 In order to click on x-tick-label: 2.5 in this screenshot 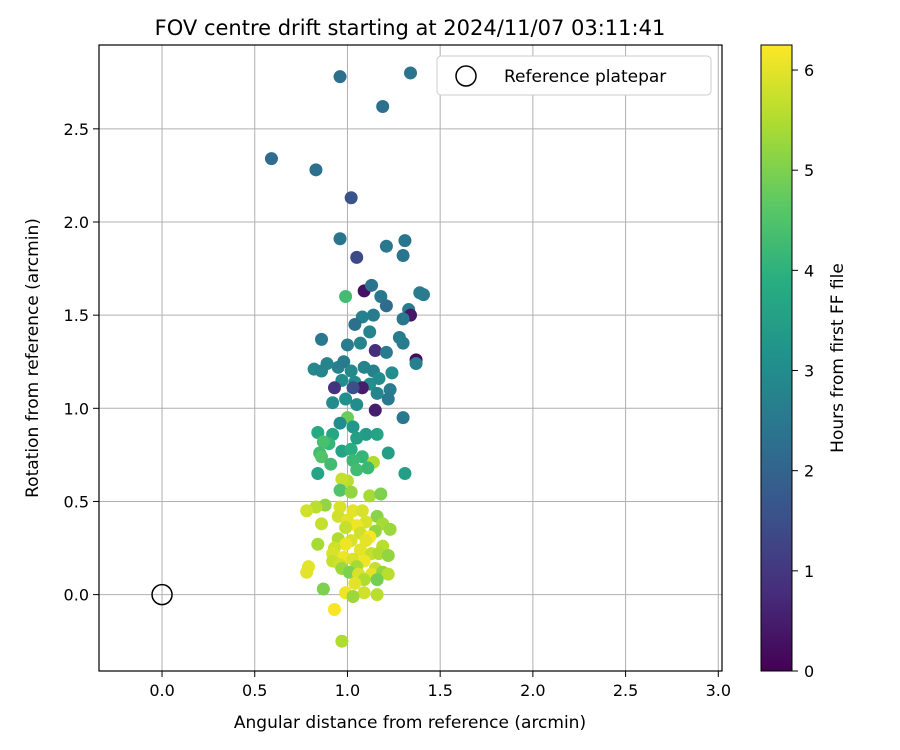, I will do `click(625, 690)`.